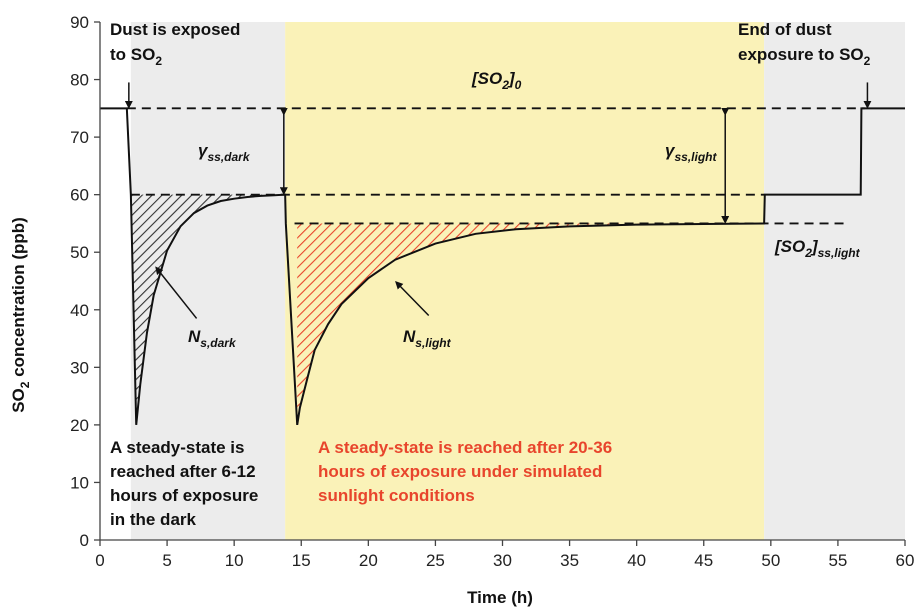 Image resolution: width=917 pixels, height=612 pixels. I want to click on n-dark-arrow, so click(176, 292).